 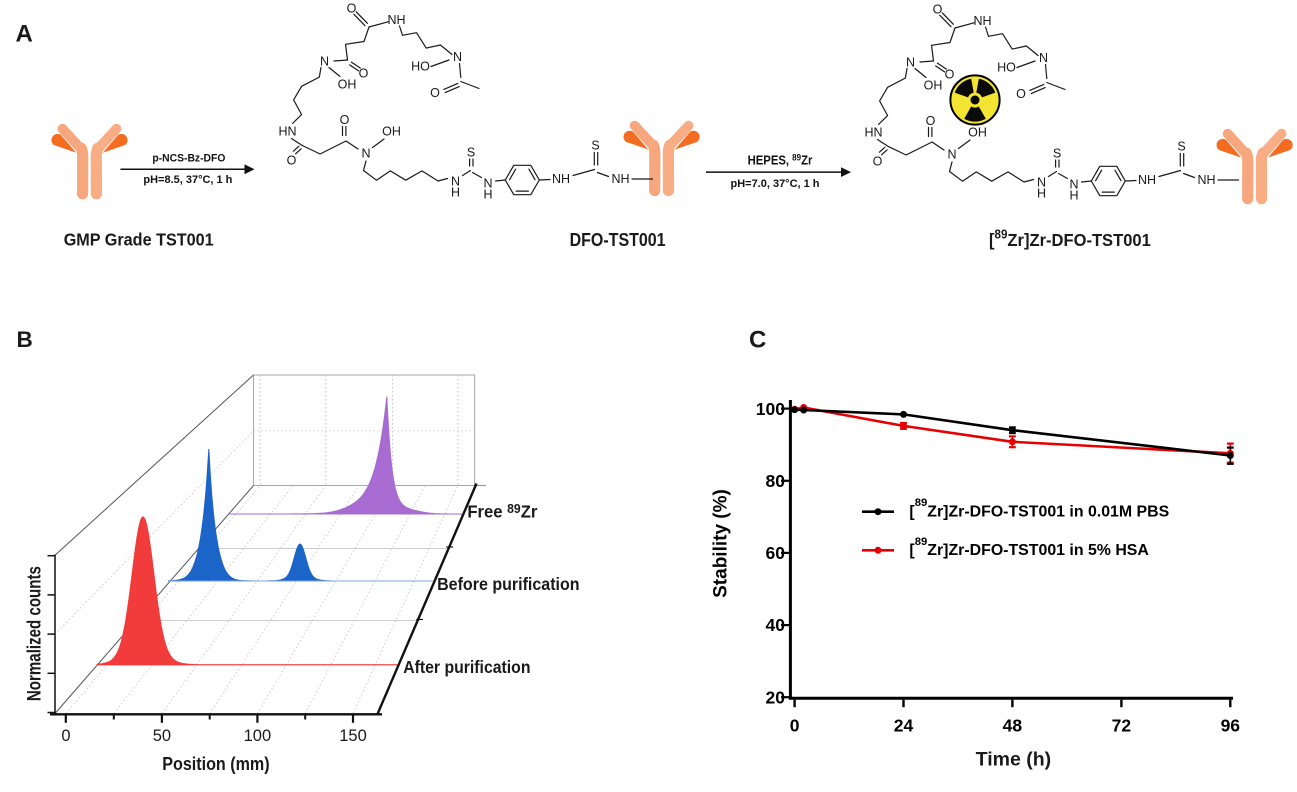 I want to click on svg-text: 80, so click(x=776, y=481).